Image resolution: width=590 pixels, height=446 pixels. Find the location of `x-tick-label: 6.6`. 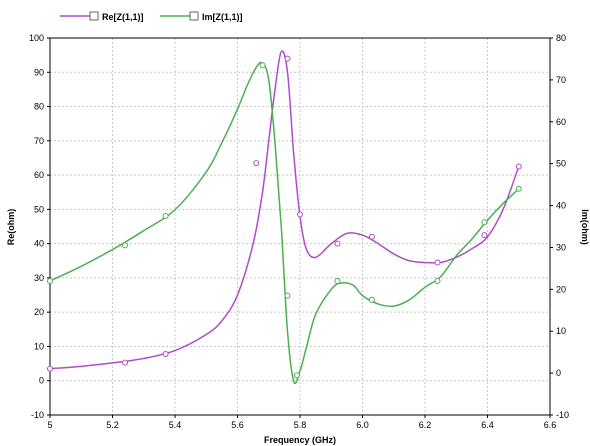

x-tick-label: 6.6 is located at coordinates (550, 425).